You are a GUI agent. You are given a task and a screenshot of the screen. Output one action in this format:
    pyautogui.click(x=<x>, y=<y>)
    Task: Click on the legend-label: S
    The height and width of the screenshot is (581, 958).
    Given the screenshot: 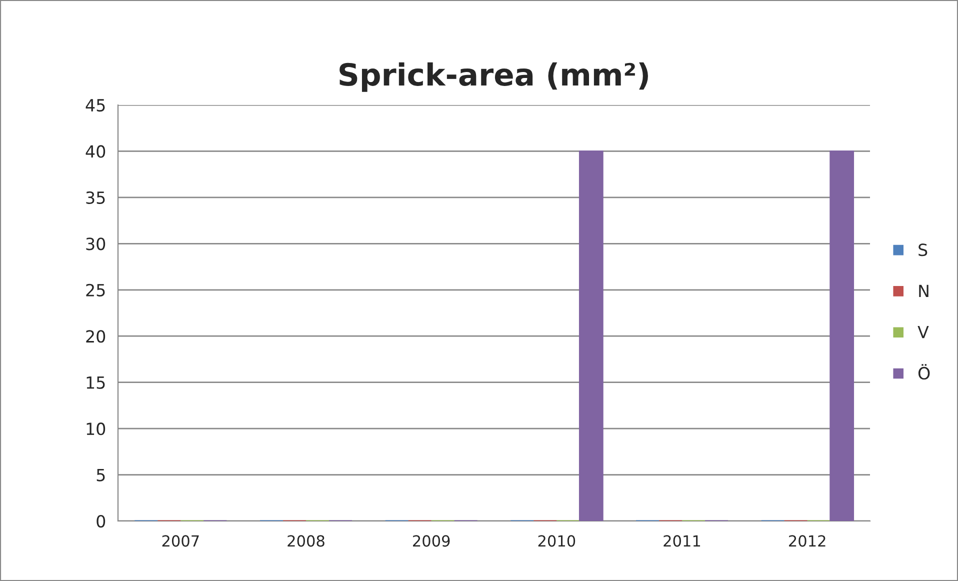 What is the action you would take?
    pyautogui.click(x=923, y=250)
    